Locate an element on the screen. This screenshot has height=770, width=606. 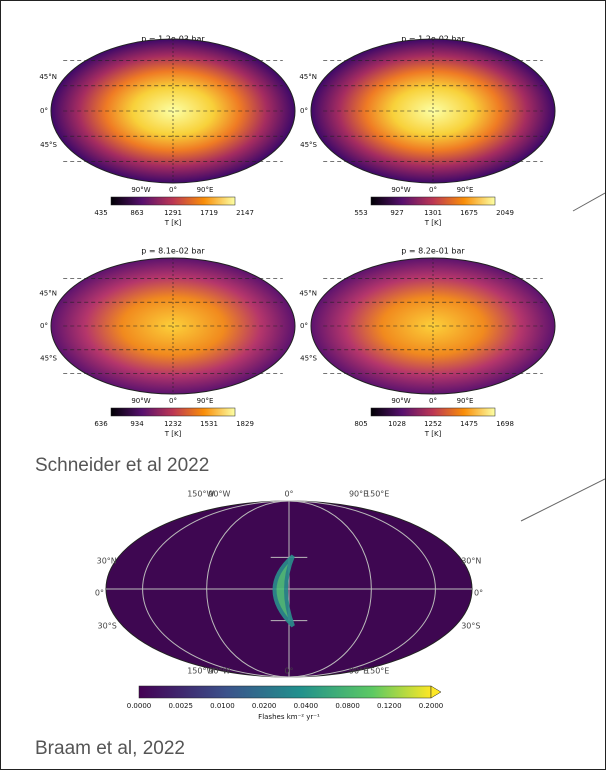
colorbar-tick: 0.0200 is located at coordinates (264, 706).